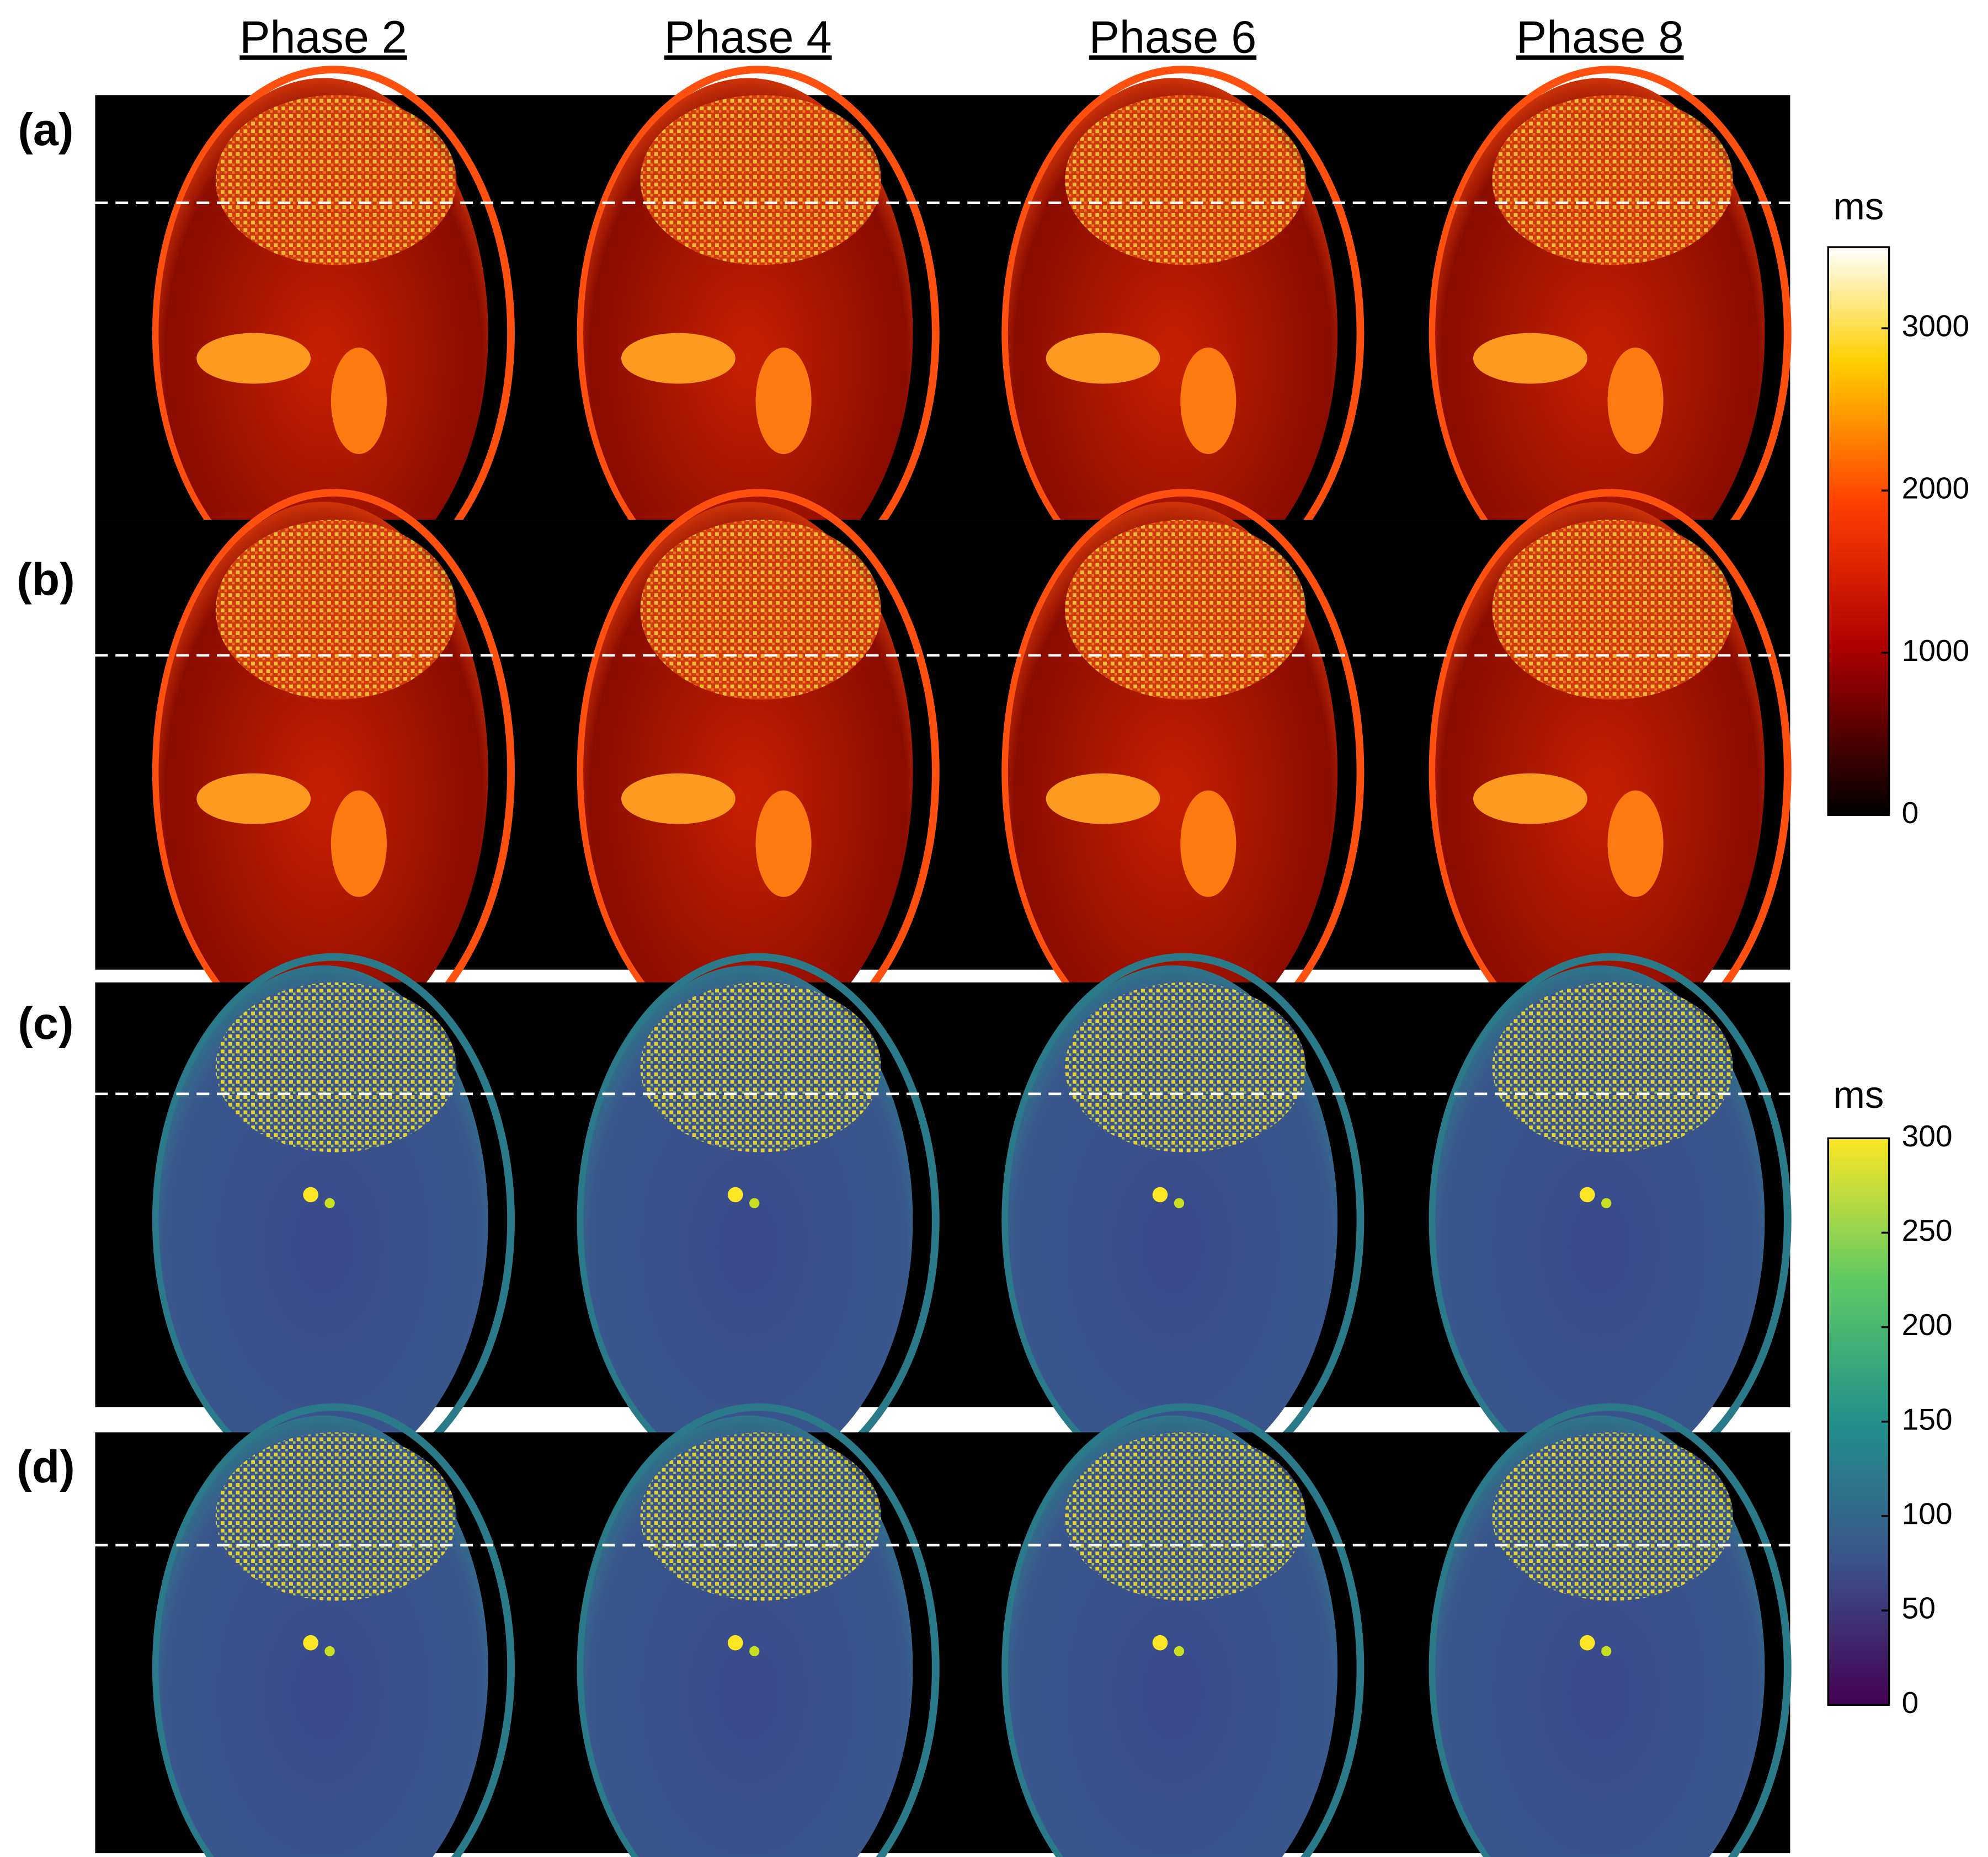 This screenshot has height=1857, width=1988. I want to click on row-label: (d), so click(46, 1466).